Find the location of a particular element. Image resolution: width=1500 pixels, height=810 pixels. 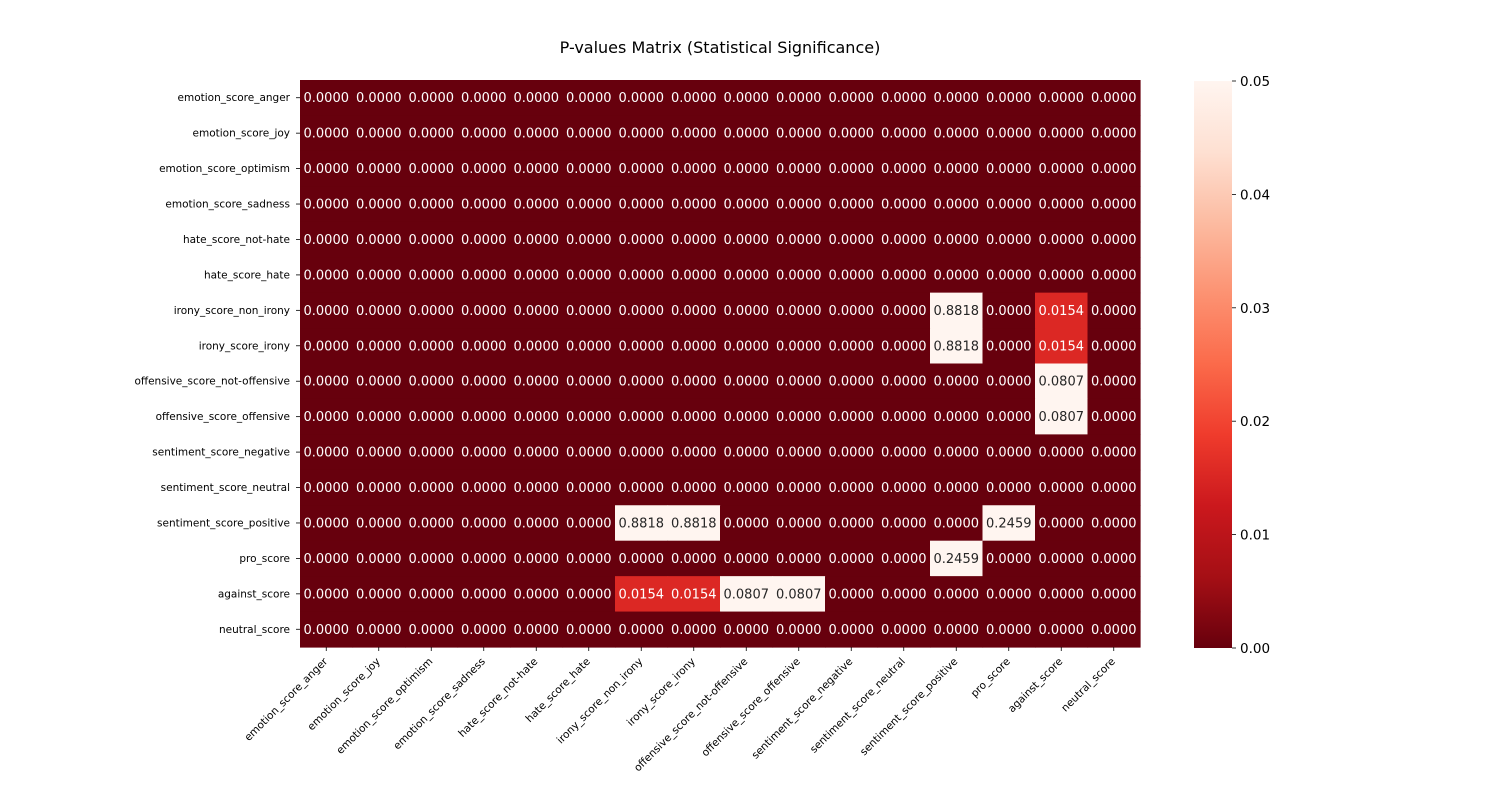

cell-value-12-1: 0.0000 is located at coordinates (379, 523).